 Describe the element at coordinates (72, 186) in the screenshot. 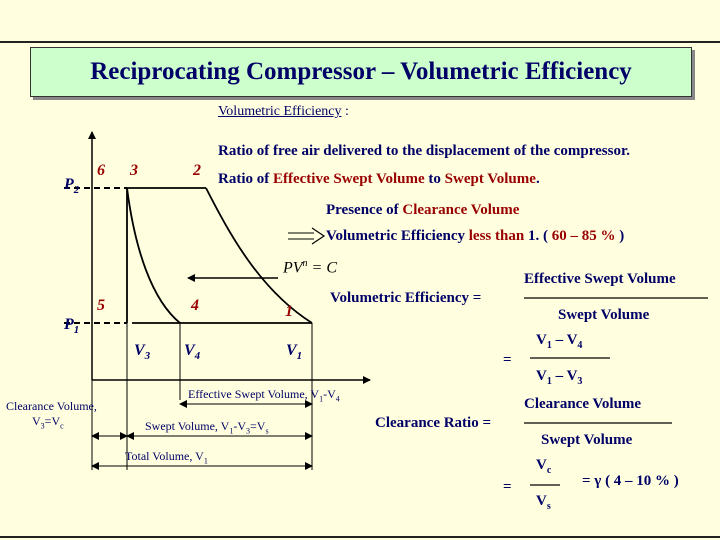

I see `p2-label: P2` at that location.